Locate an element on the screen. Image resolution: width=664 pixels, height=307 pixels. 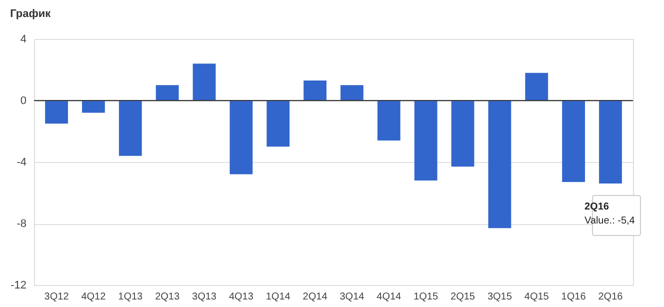
x-tick-label: 1Q15 is located at coordinates (426, 297).